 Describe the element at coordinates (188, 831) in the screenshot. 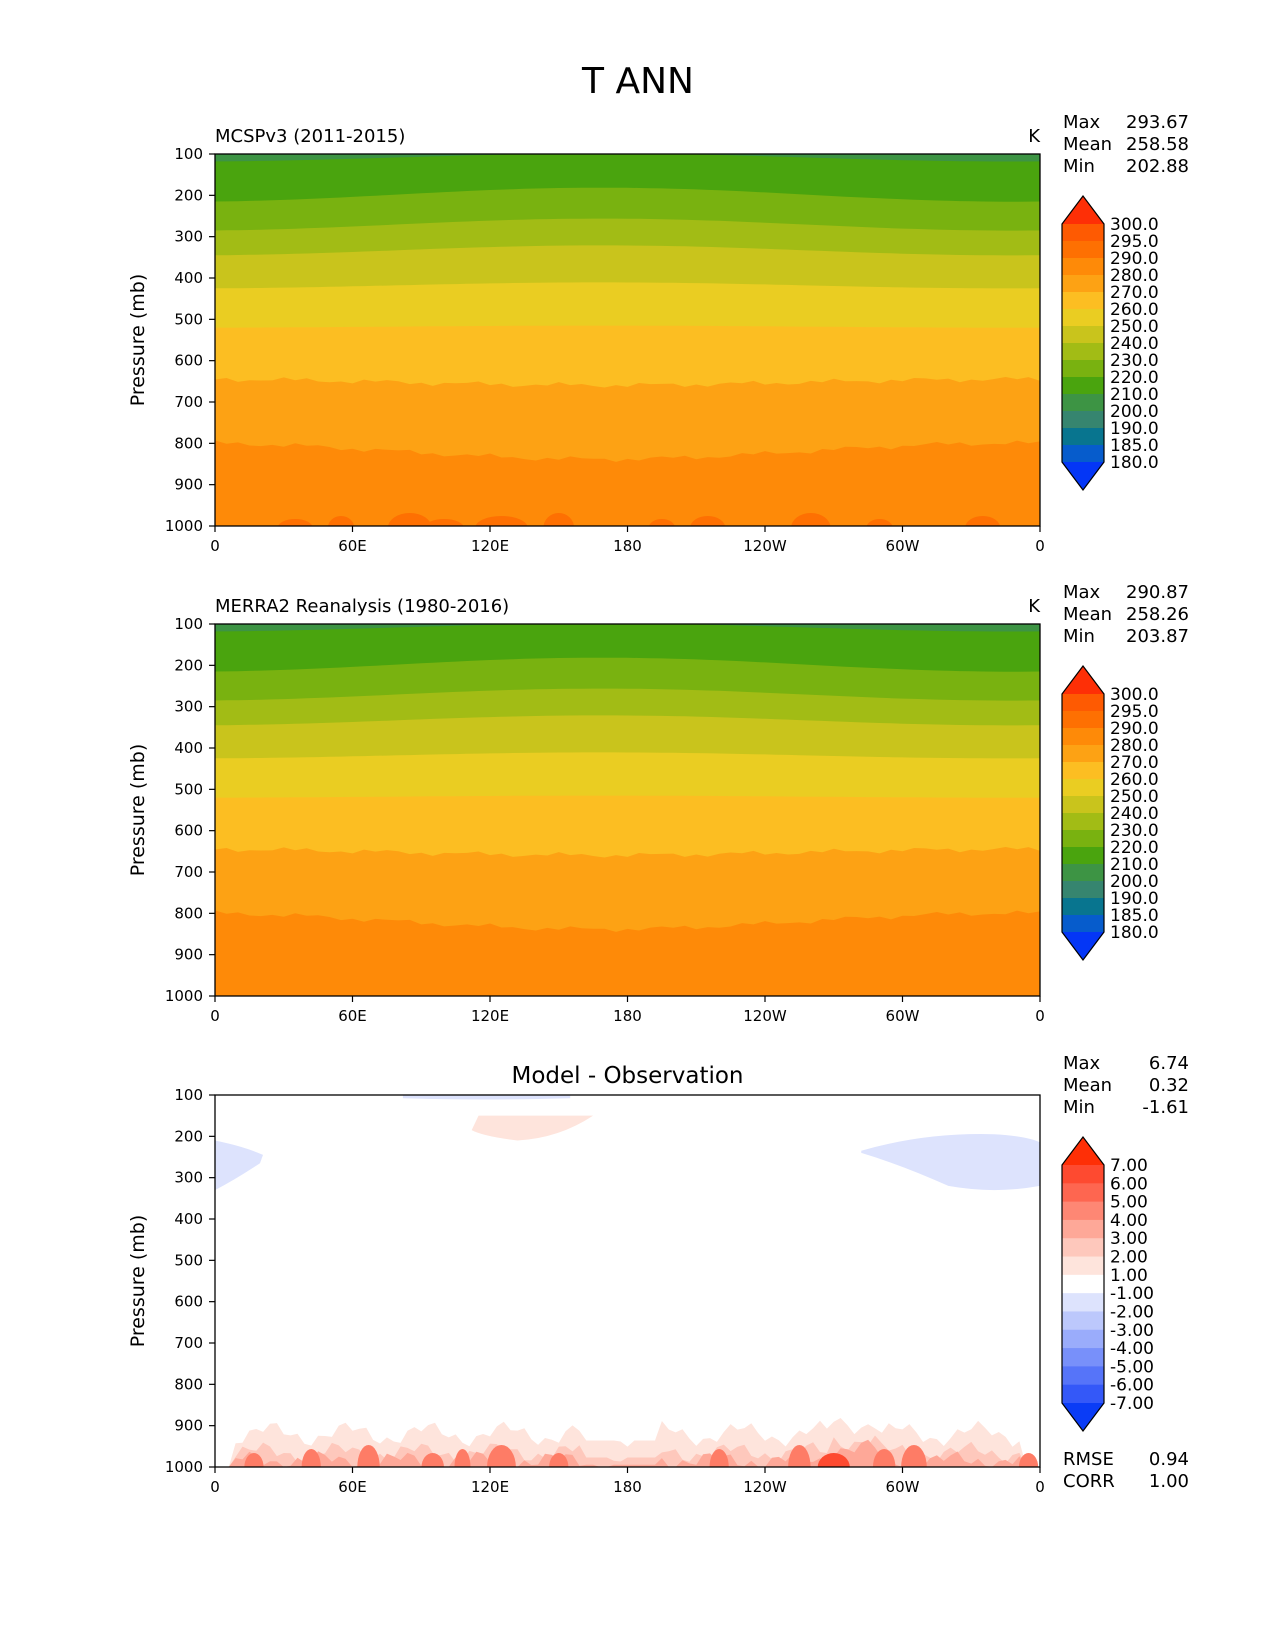

I see `y-tick-label: 600` at that location.